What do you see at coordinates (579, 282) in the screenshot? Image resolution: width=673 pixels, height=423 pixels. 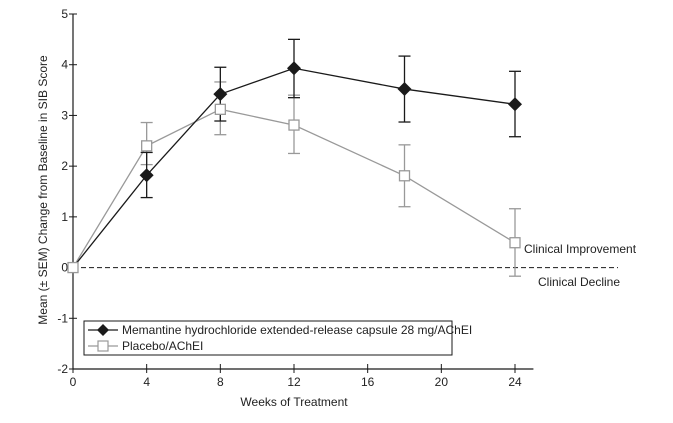 I see `annotation-clinical-decline: Clinical Decline` at bounding box center [579, 282].